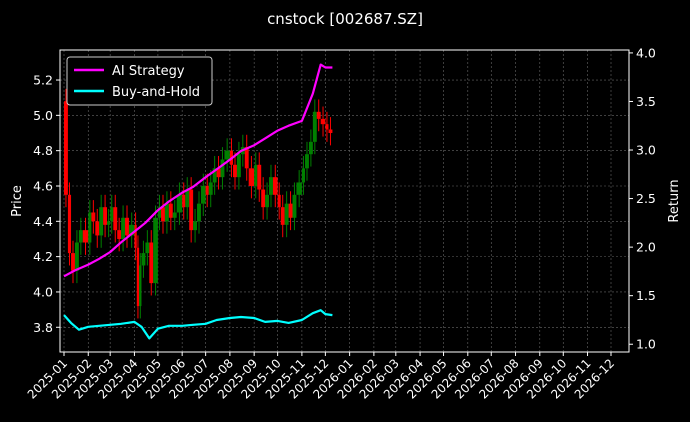  Describe the element at coordinates (43, 256) in the screenshot. I see `left-tick-label: 4.2` at that location.